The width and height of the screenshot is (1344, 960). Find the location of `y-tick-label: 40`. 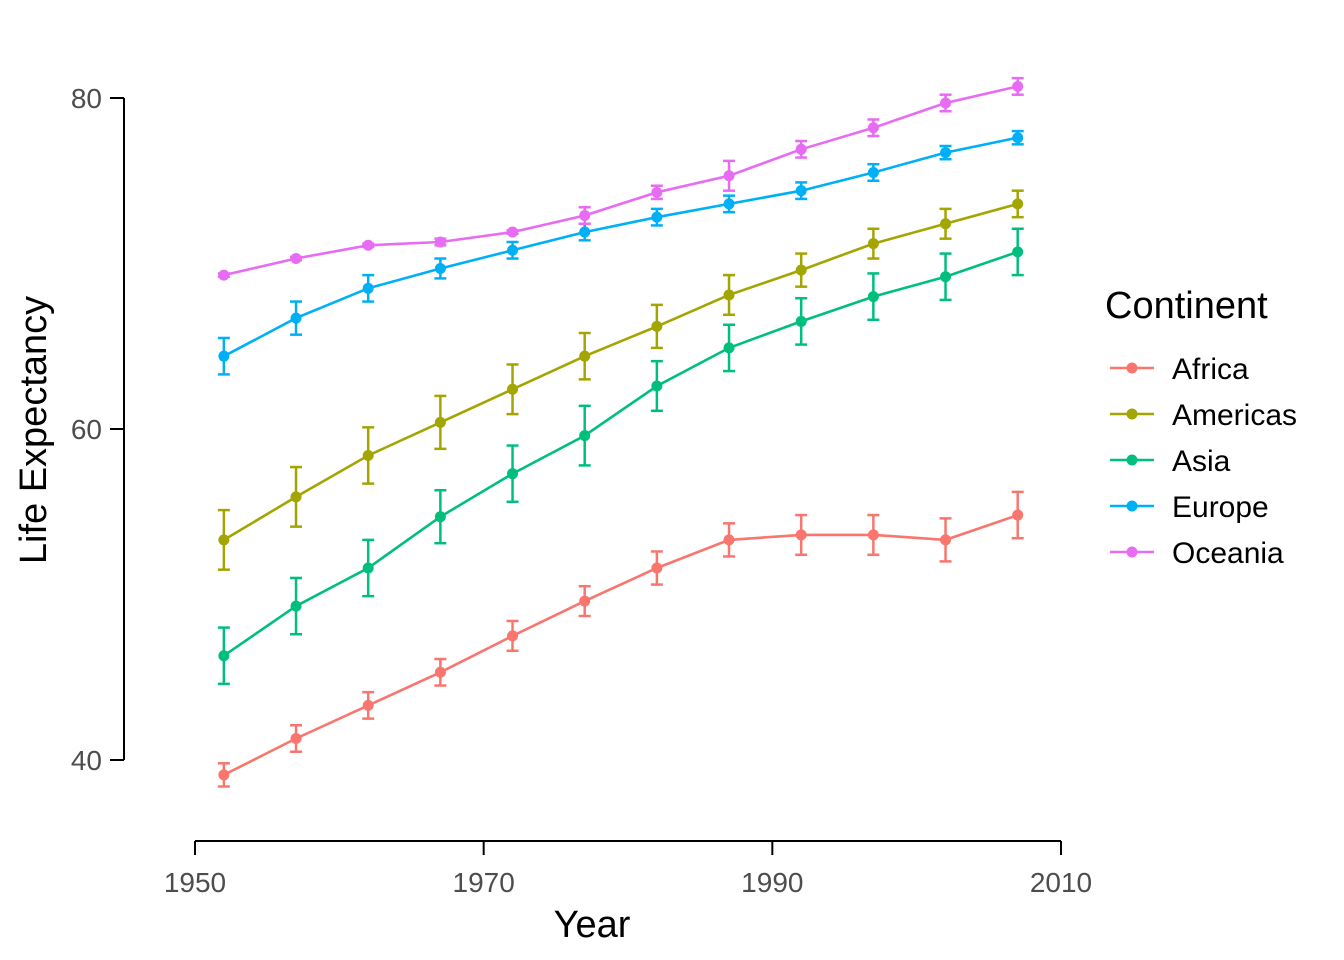

y-tick-label: 40 is located at coordinates (86, 760).